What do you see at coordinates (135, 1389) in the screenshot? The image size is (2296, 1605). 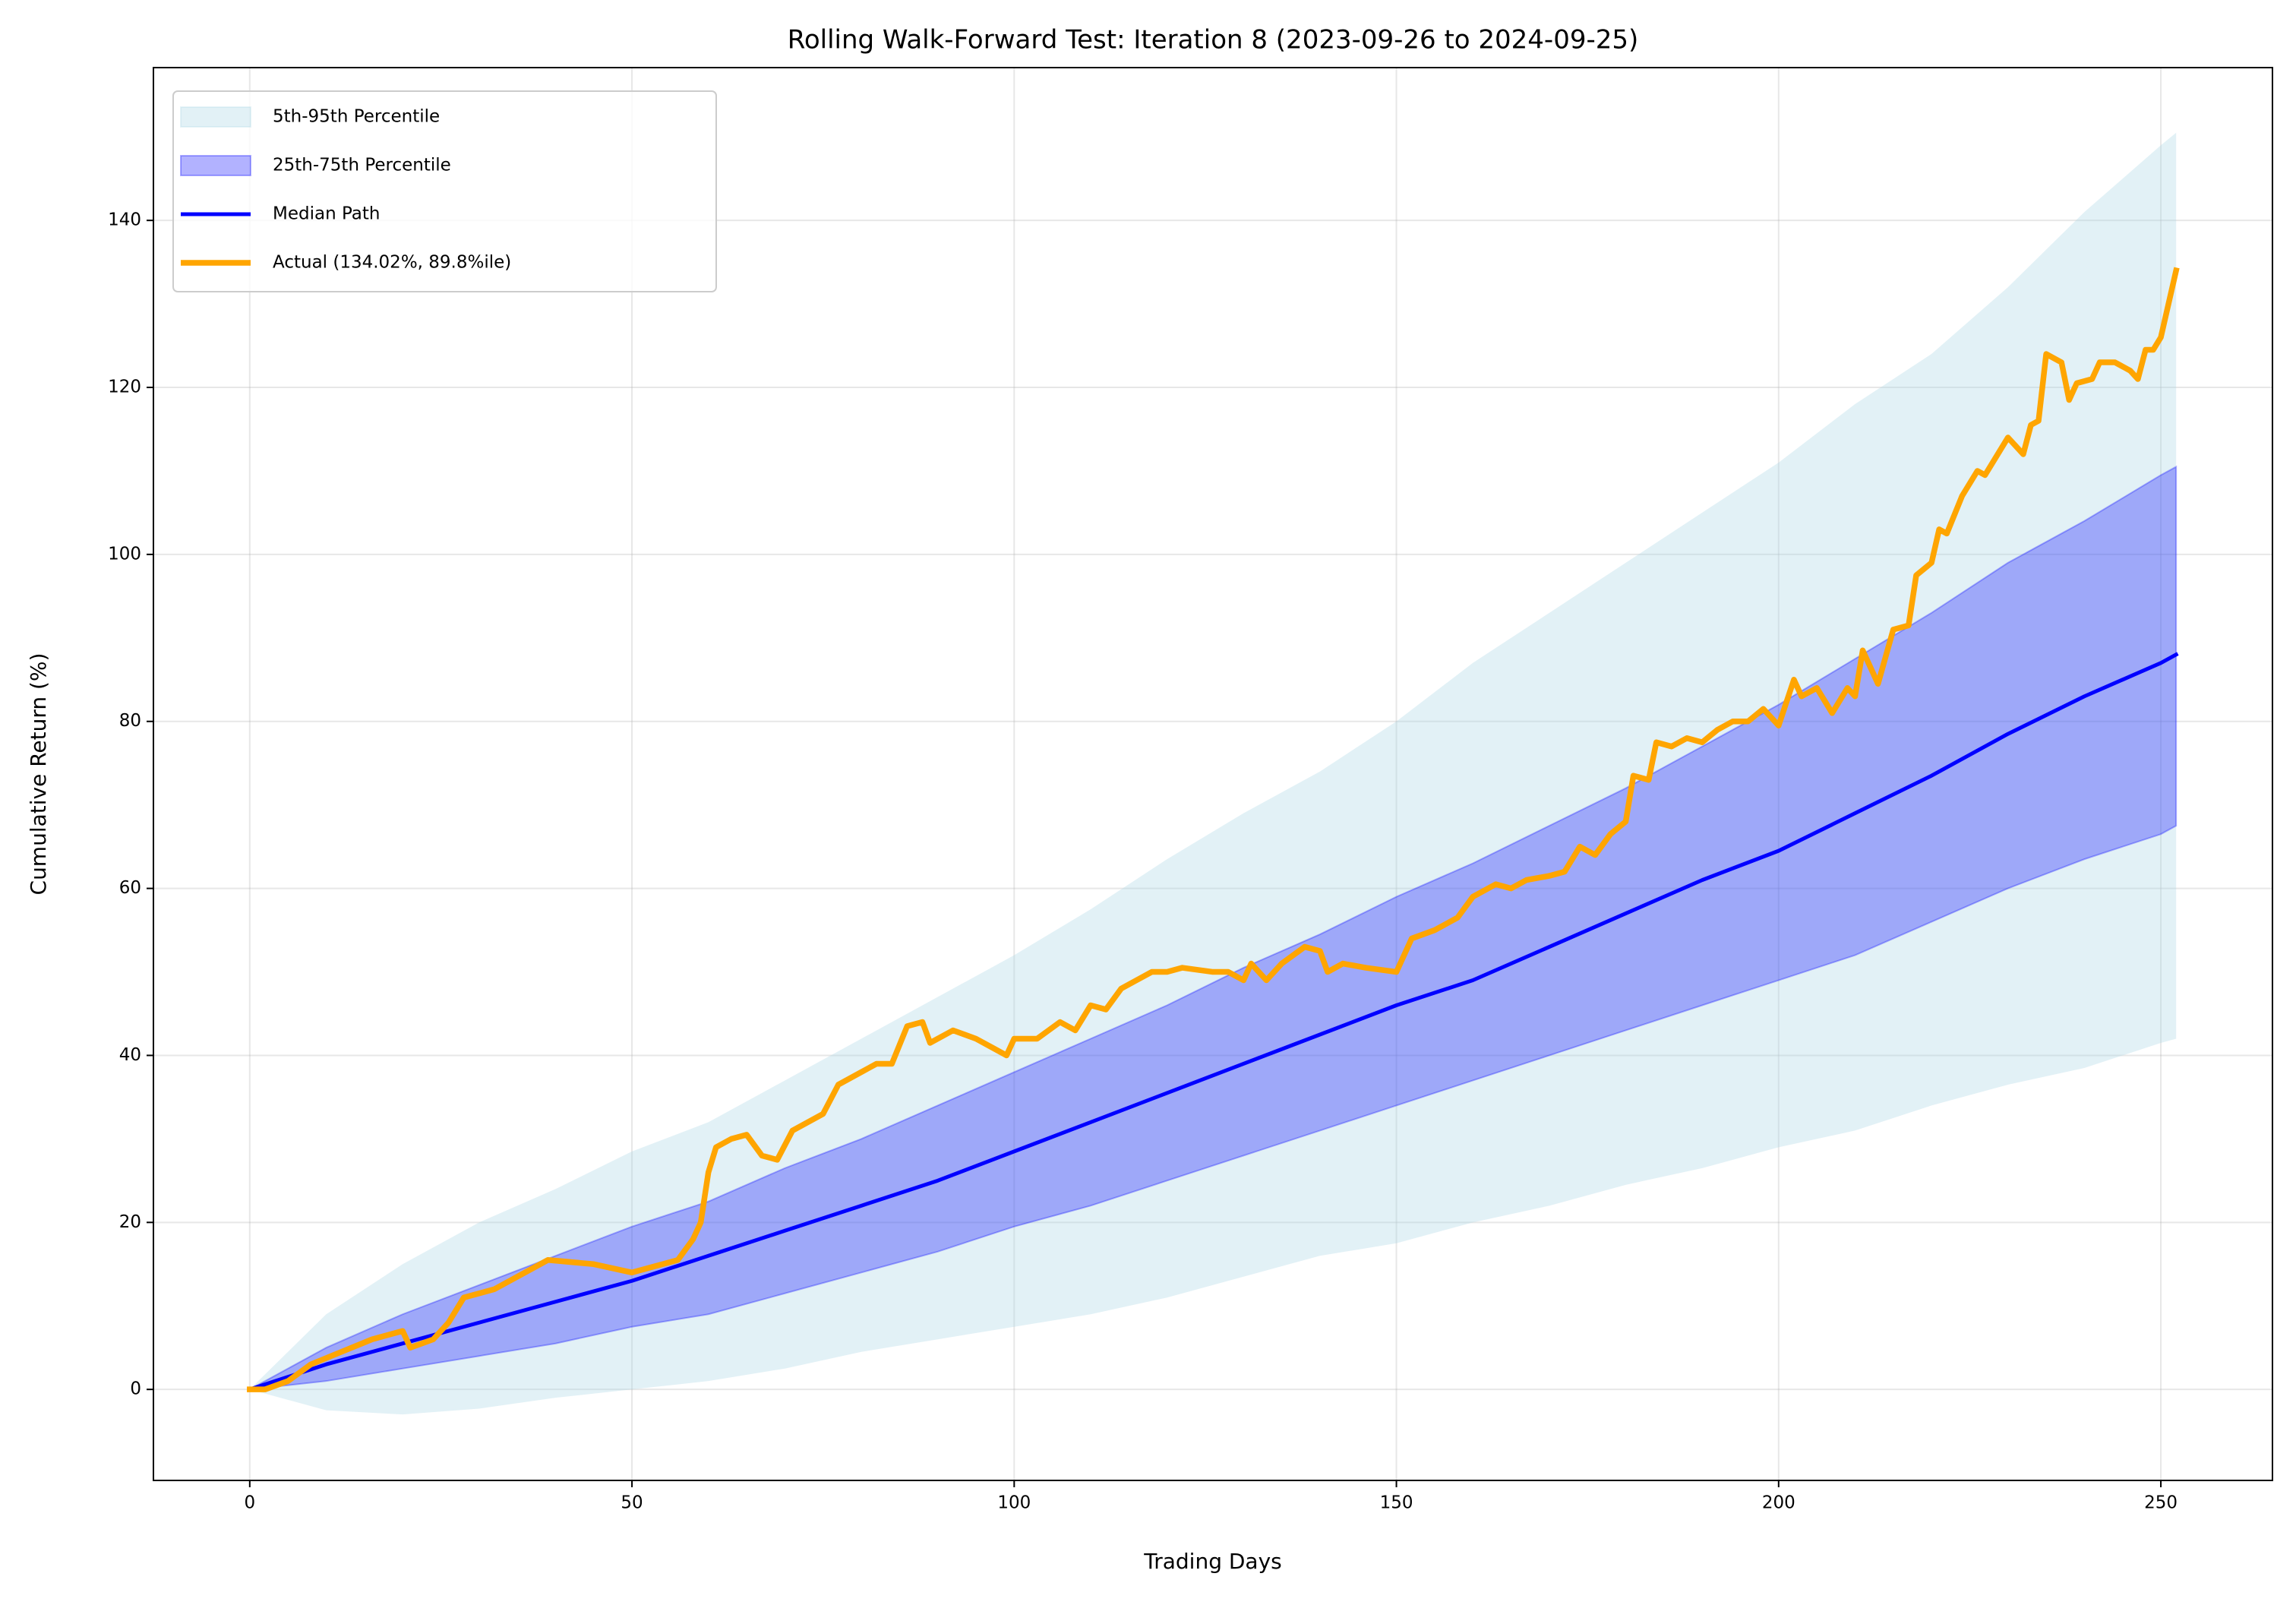 I see `y-tick-label: 0` at bounding box center [135, 1389].